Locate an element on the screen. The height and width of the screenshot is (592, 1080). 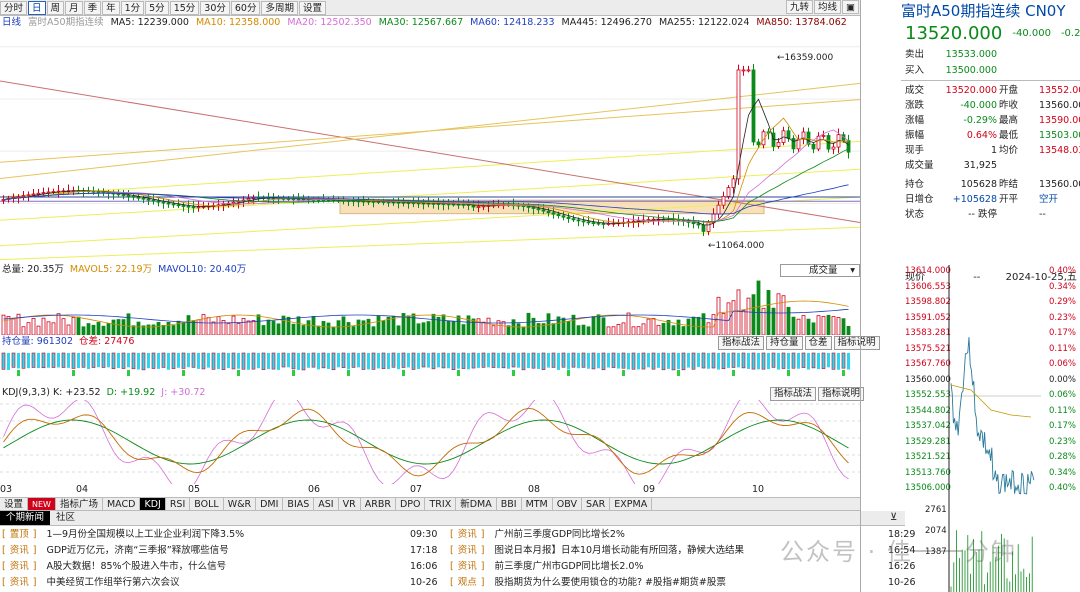
quote-label: 成交 is located at coordinates (915, 90).